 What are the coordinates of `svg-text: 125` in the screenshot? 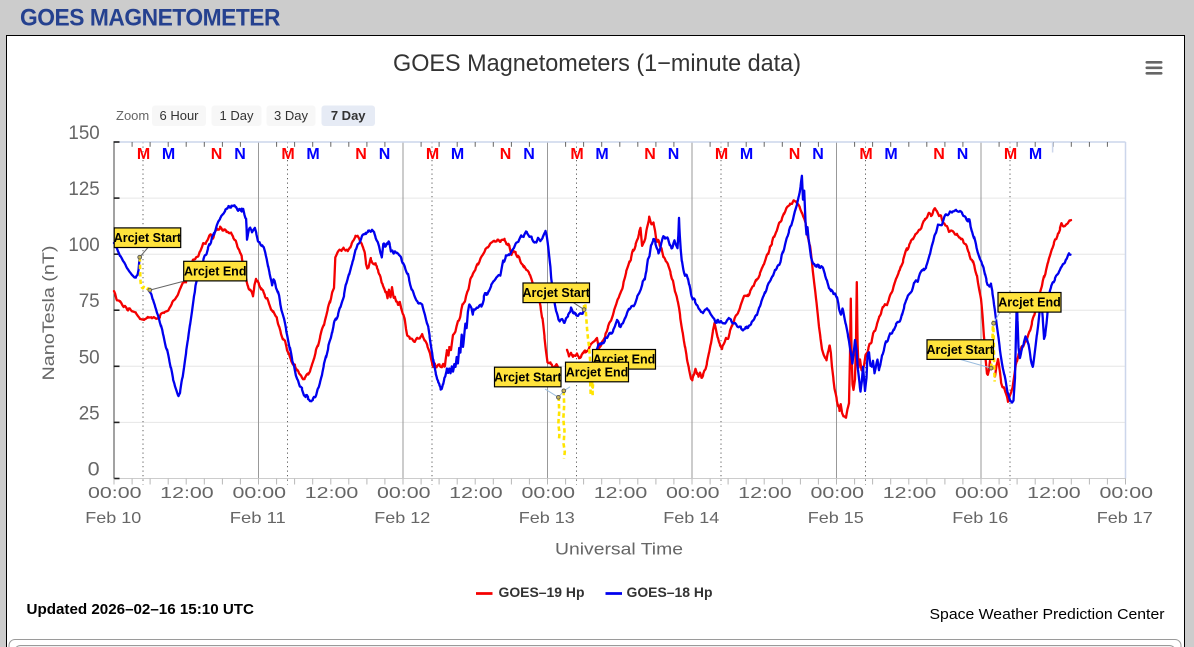 It's located at (83, 189).